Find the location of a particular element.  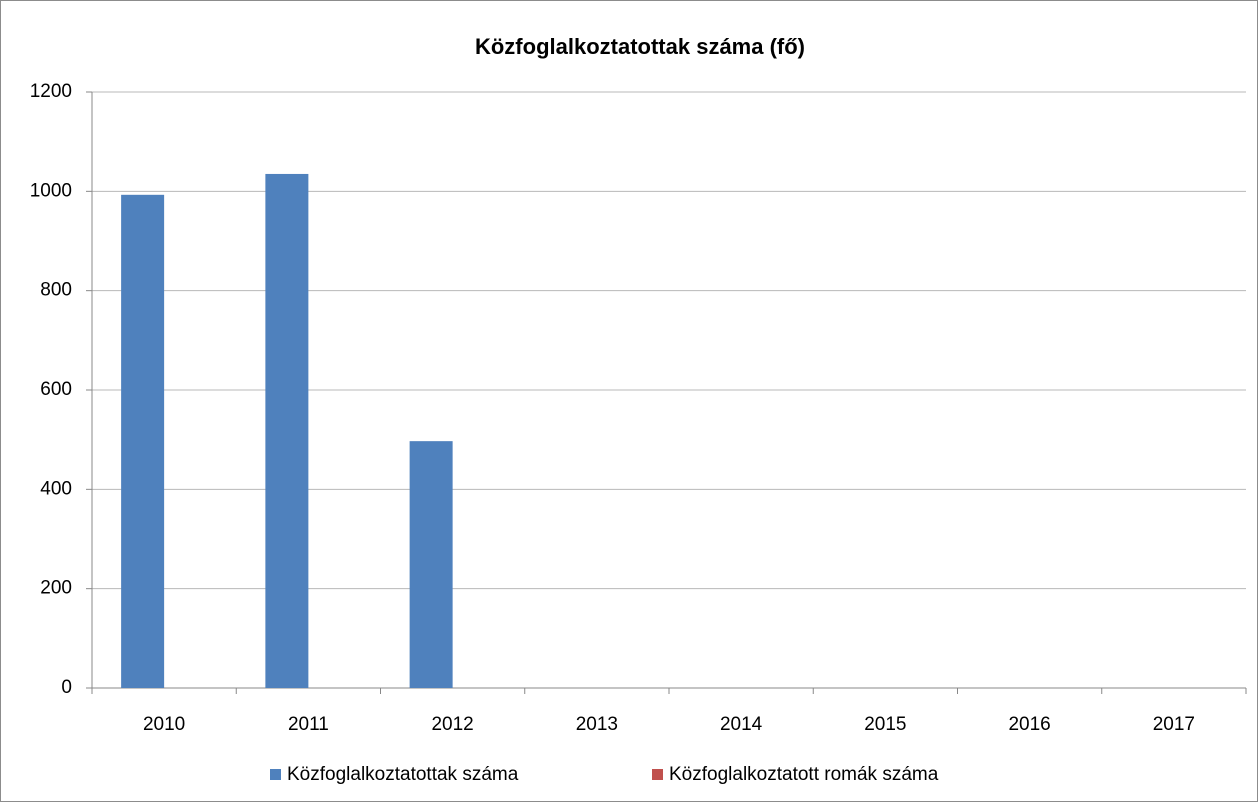

chart-title: Közfoglalkoztatottak száma (fő) is located at coordinates (640, 46).